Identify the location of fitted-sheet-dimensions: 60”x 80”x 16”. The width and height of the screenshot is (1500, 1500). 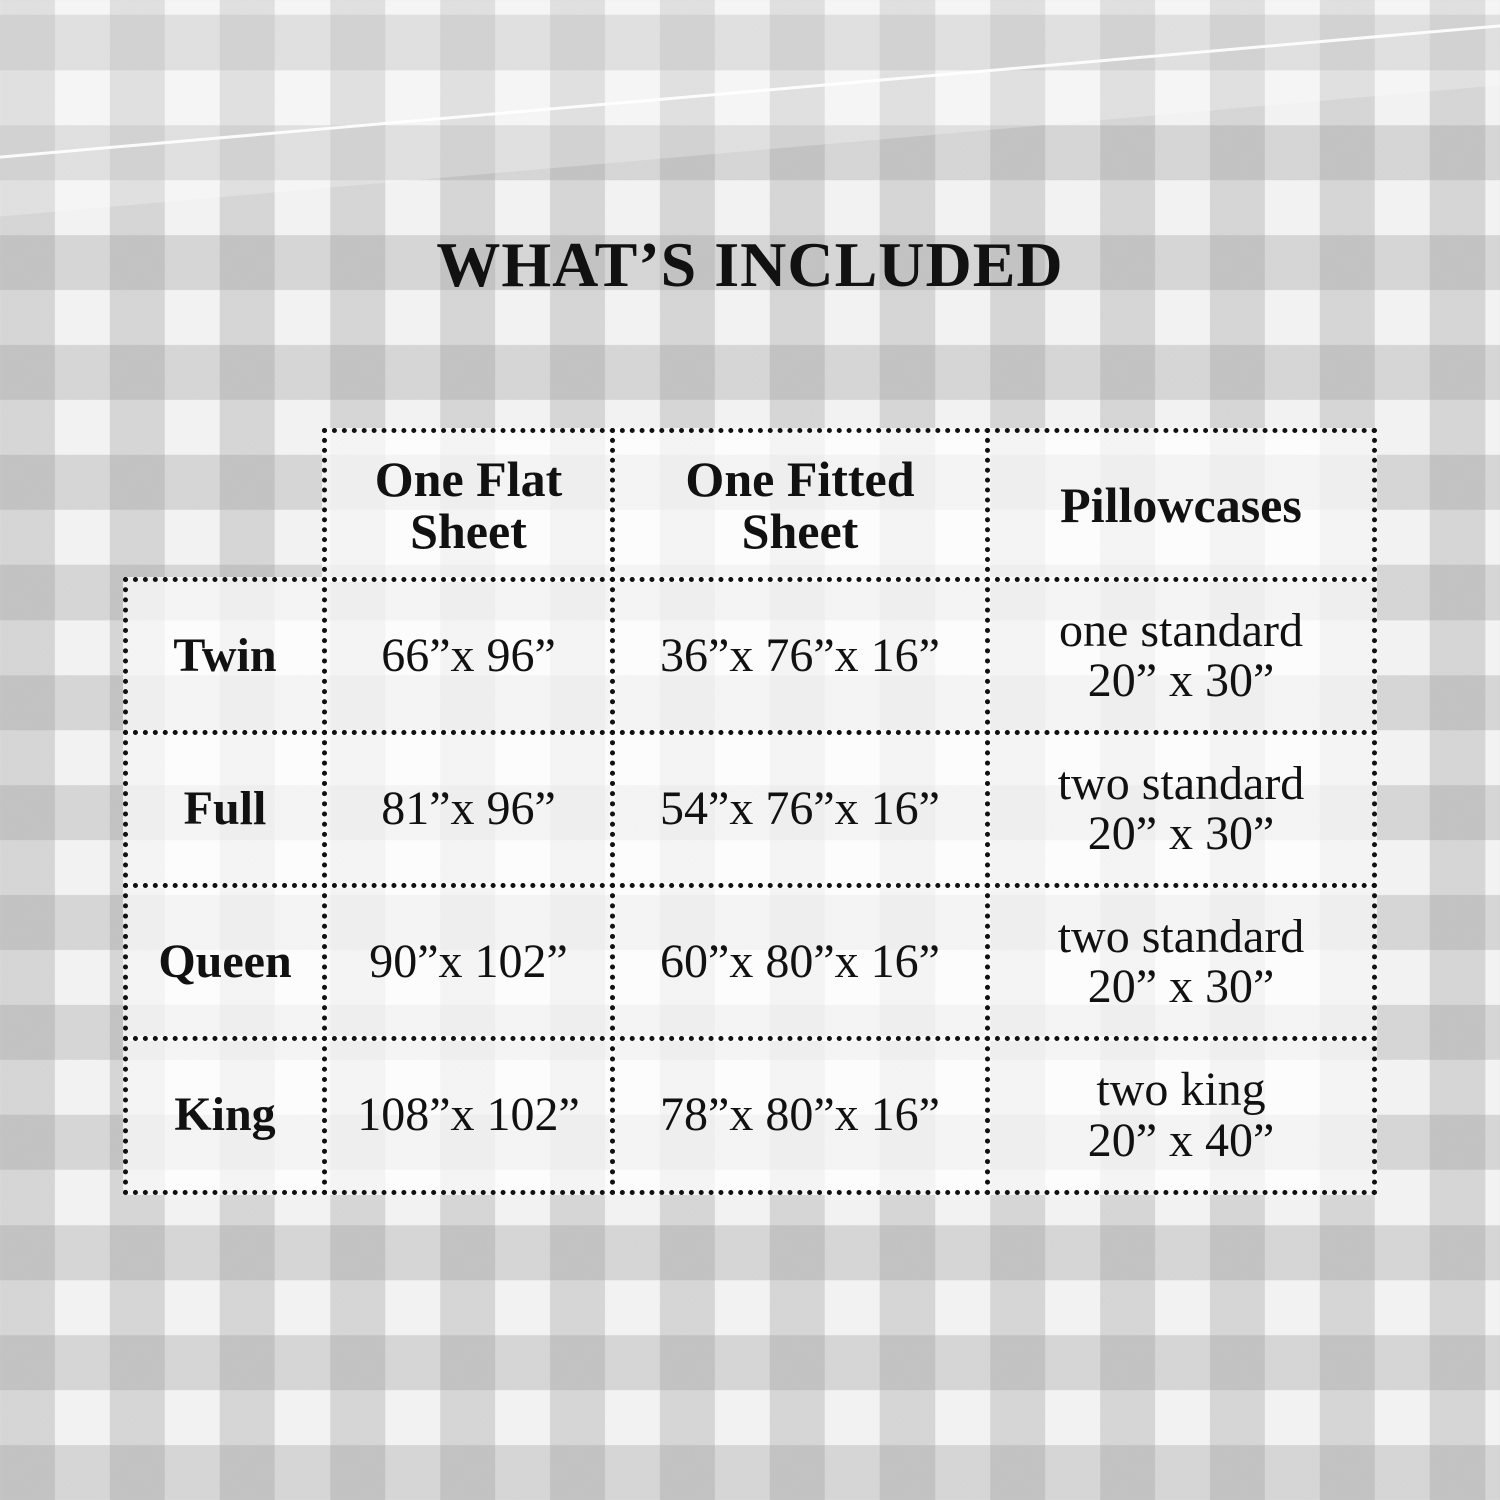
(800, 962).